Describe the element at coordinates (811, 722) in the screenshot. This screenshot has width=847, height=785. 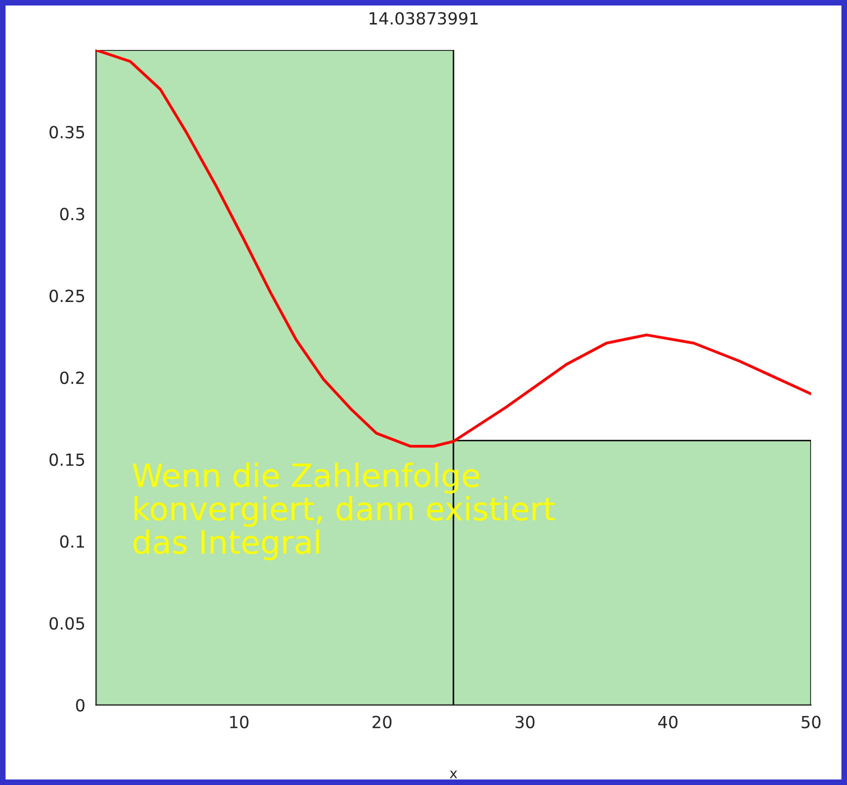
I see `x-tick-label: 50` at that location.